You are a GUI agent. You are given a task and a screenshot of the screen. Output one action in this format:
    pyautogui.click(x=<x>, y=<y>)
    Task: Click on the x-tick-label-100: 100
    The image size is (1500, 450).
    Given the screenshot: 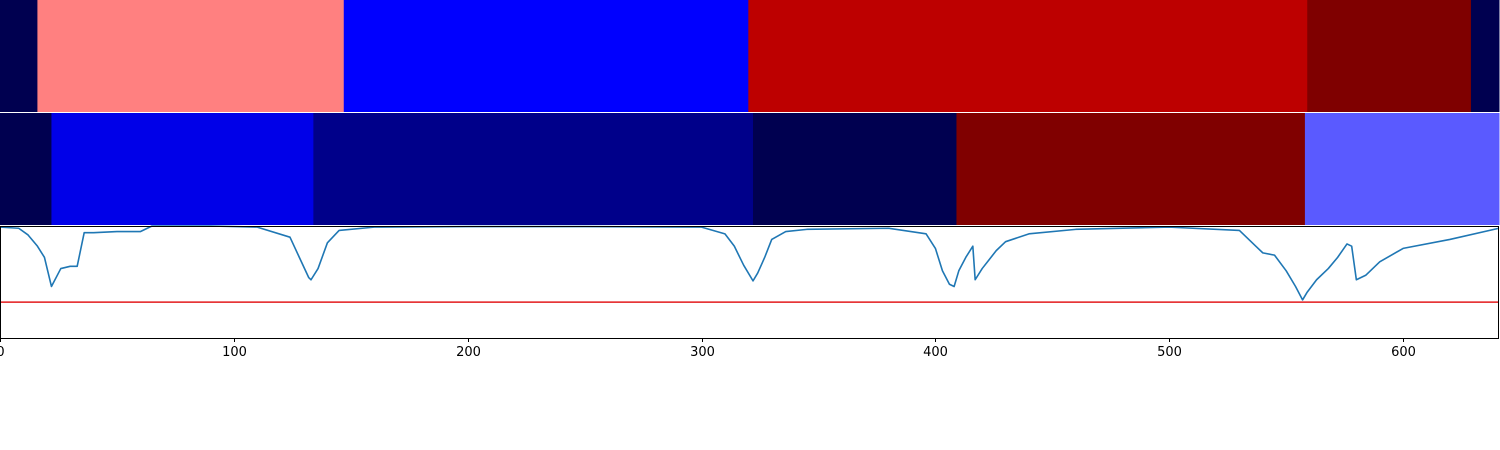 What is the action you would take?
    pyautogui.click(x=234, y=352)
    